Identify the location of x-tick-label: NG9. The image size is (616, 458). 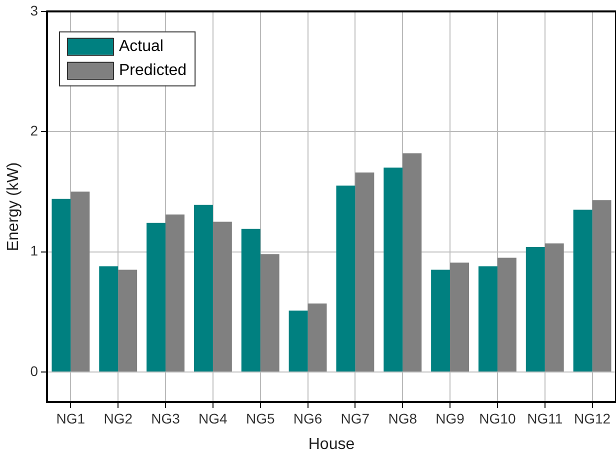
(450, 418).